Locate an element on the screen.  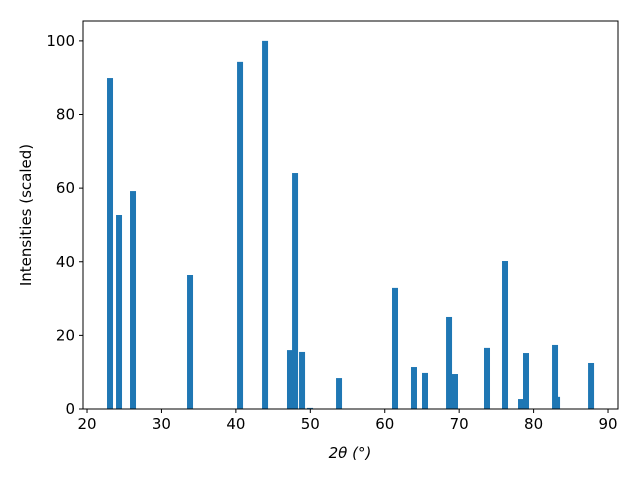
x-tick-label: 40 is located at coordinates (235, 424).